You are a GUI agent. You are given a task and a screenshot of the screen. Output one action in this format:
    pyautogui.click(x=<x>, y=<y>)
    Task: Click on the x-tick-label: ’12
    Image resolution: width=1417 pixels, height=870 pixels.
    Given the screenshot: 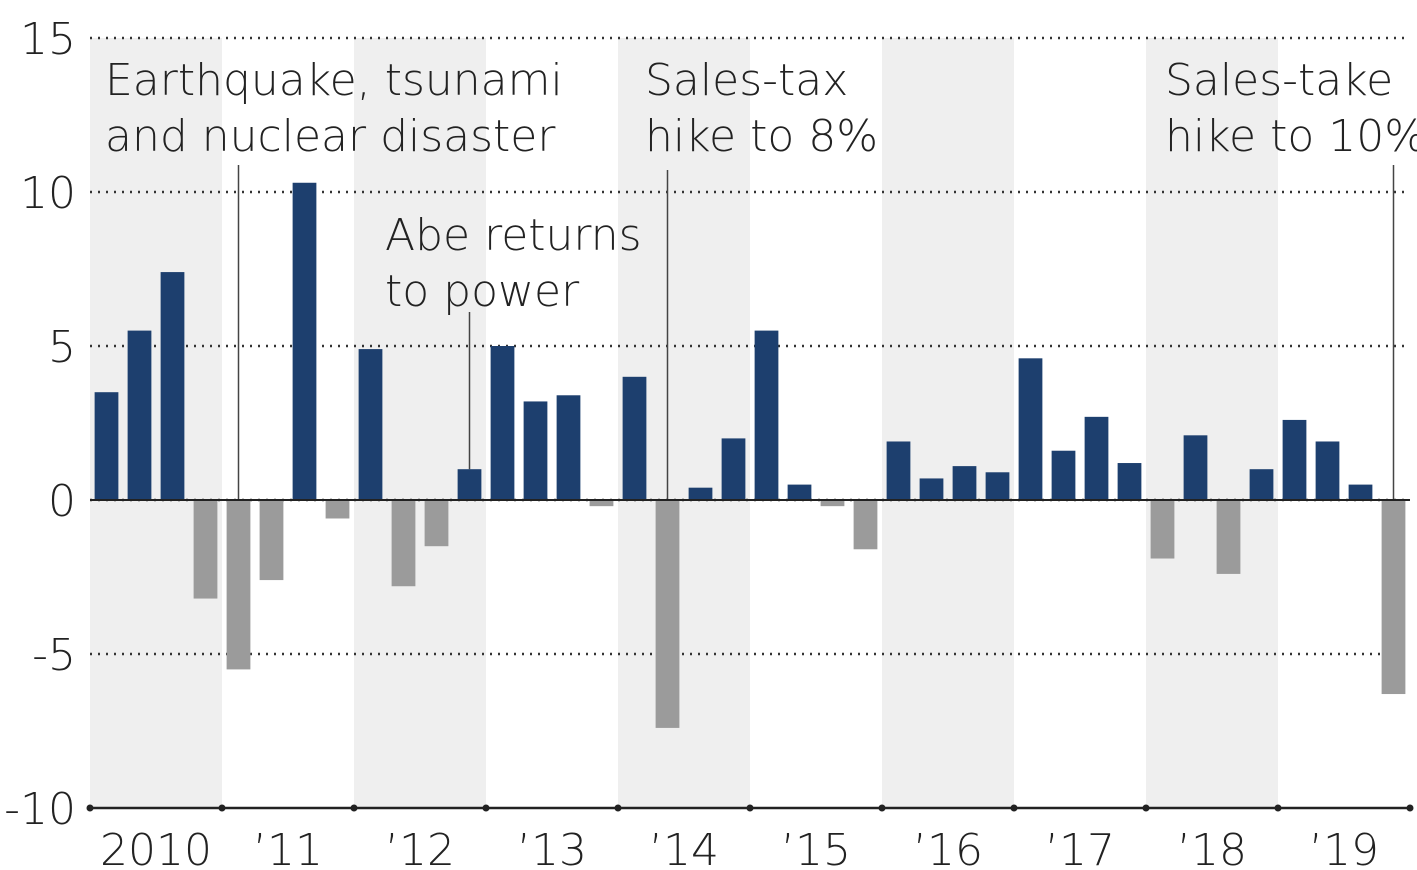 What is the action you would take?
    pyautogui.click(x=420, y=847)
    